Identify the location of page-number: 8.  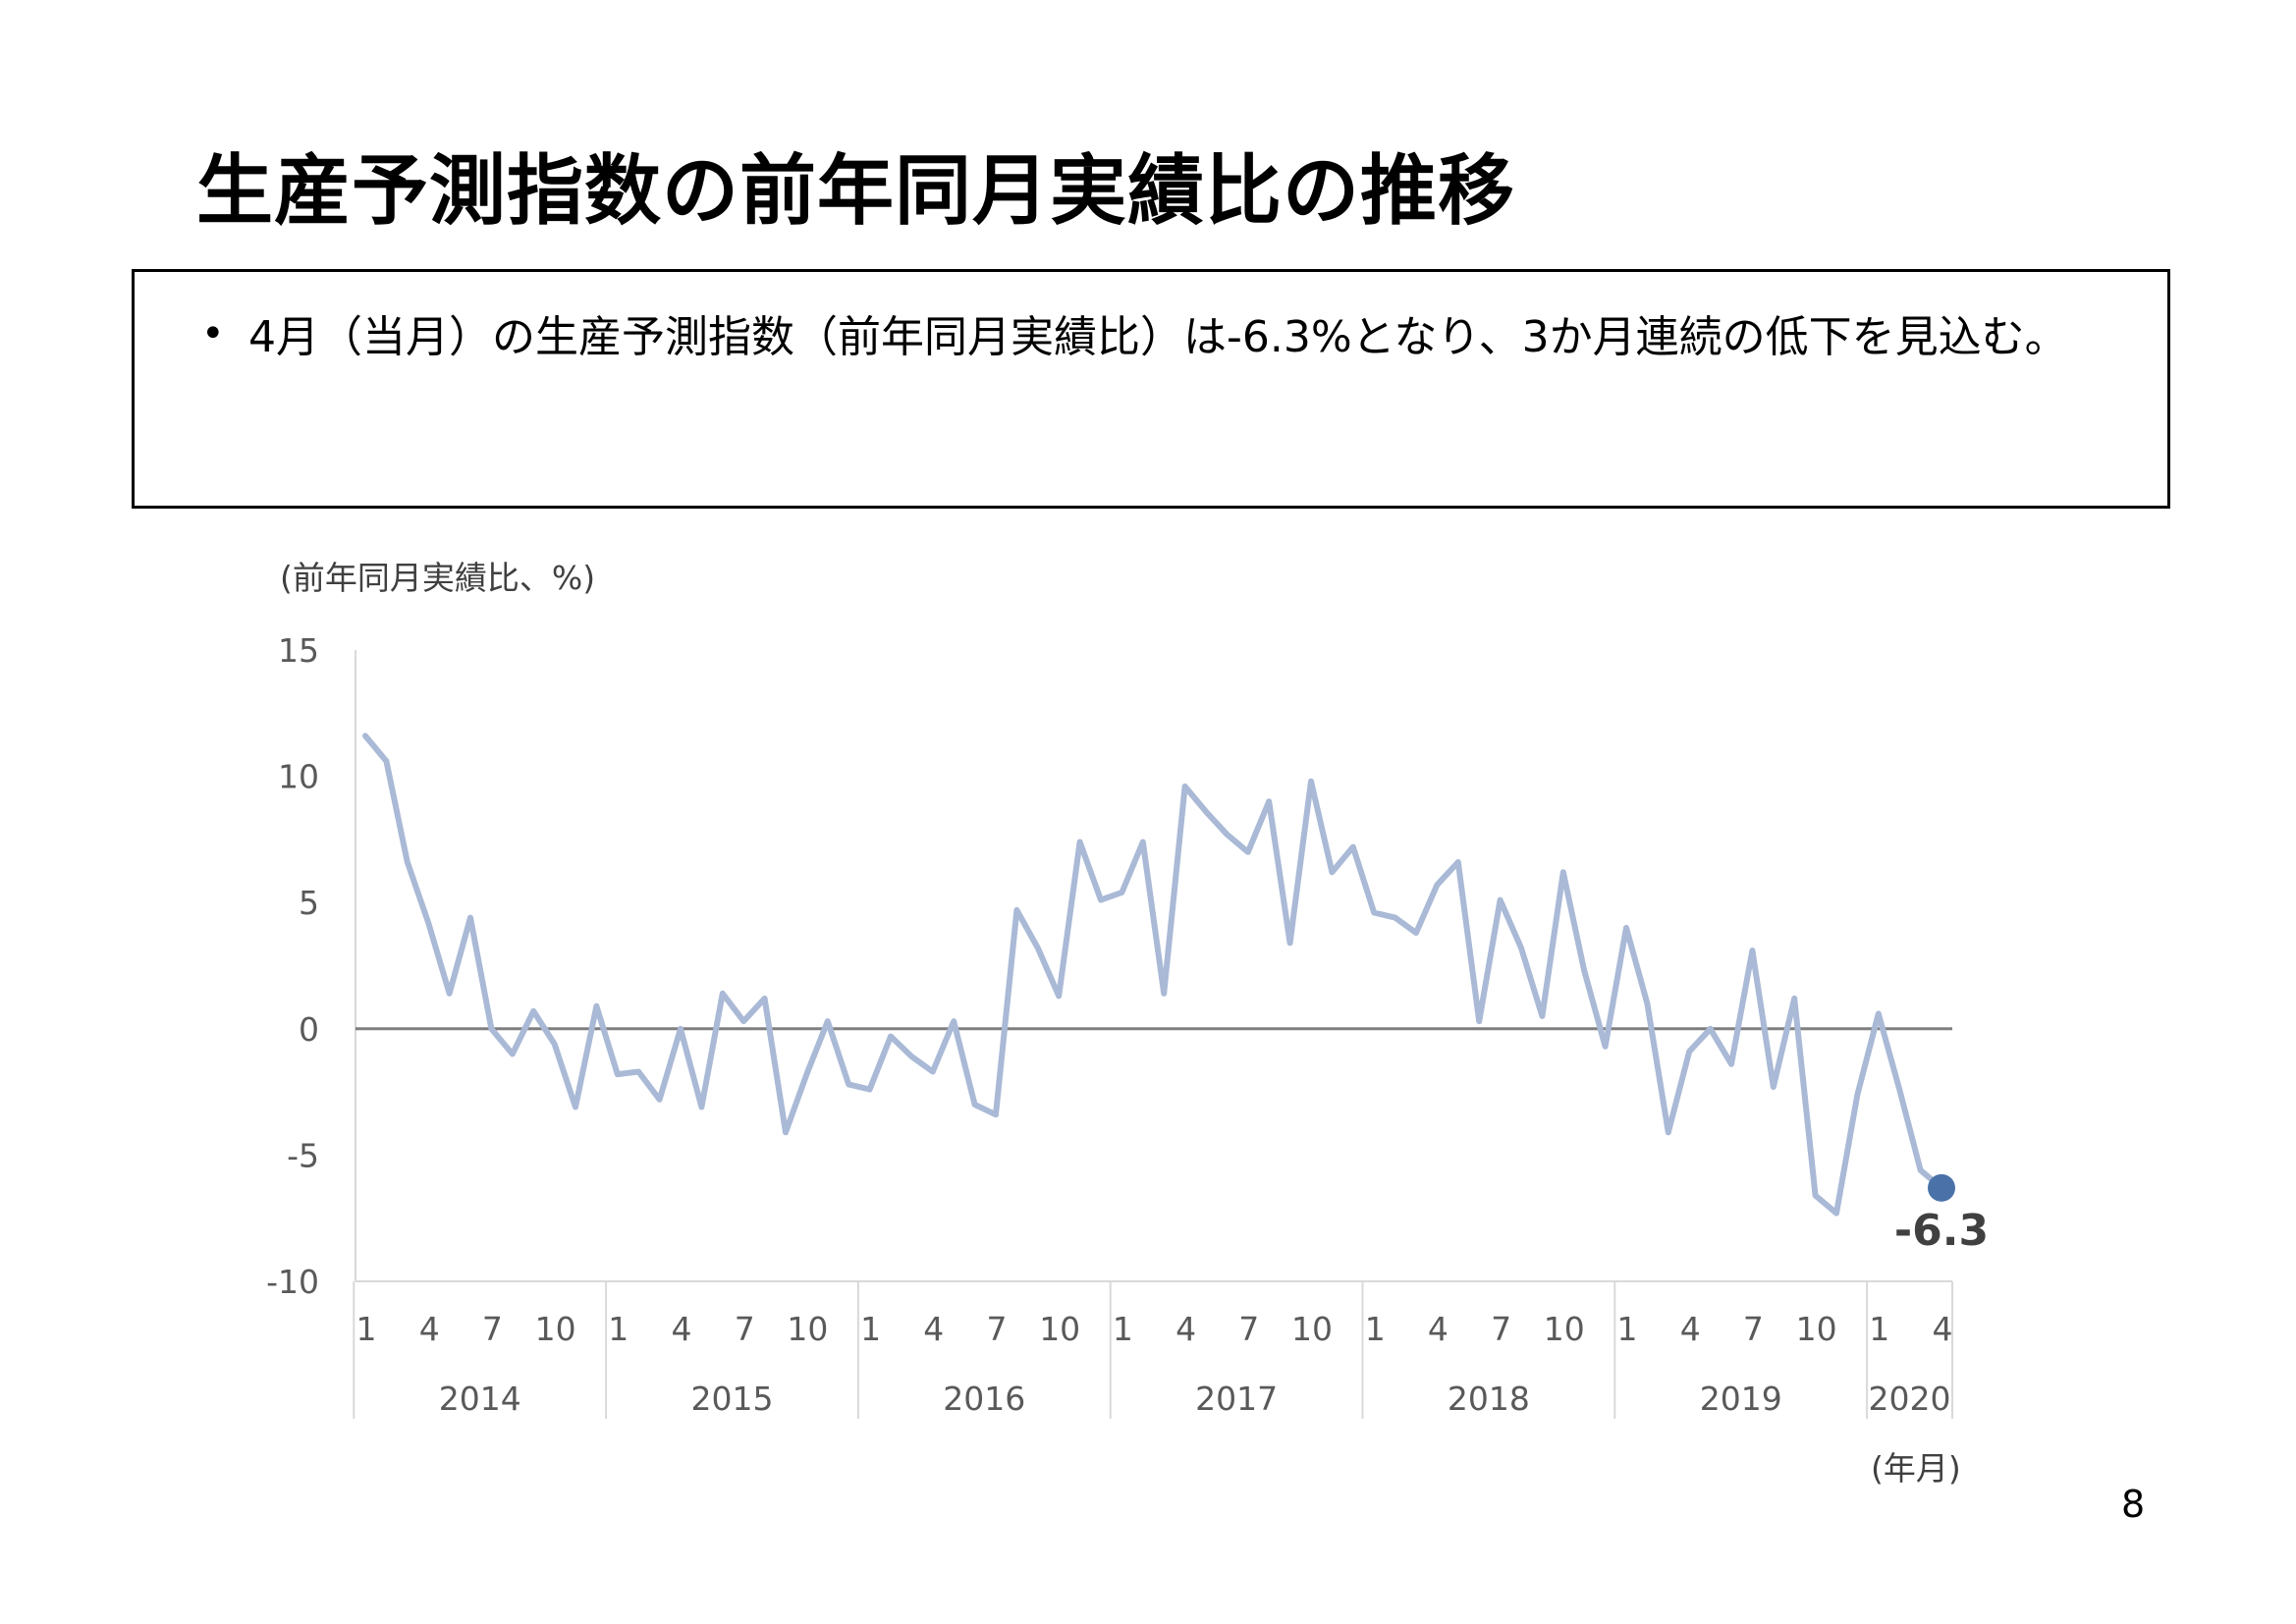
(2133, 1504).